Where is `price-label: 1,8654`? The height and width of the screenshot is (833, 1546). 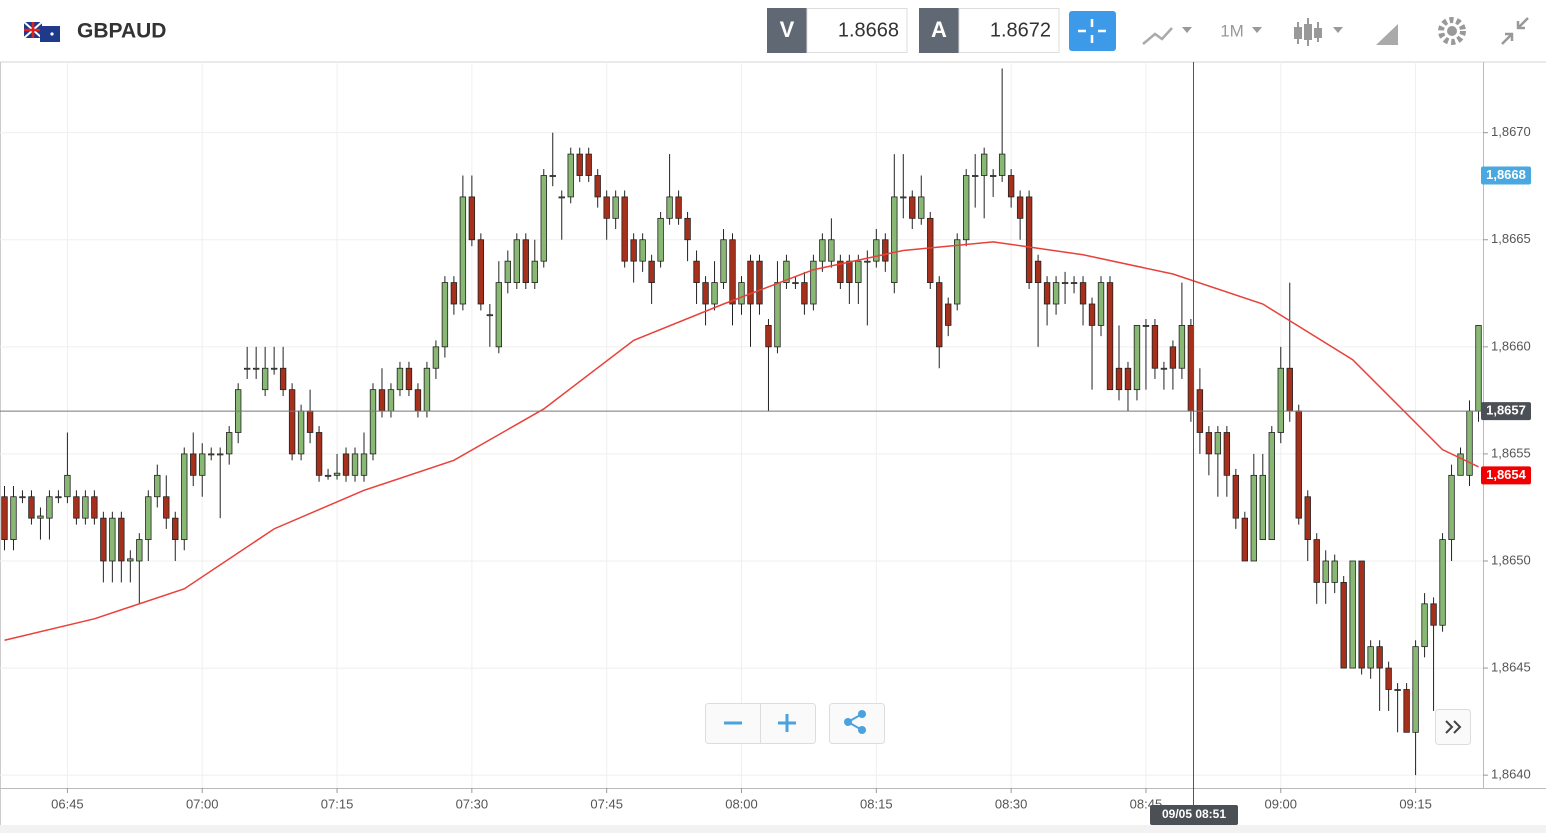 price-label: 1,8654 is located at coordinates (1506, 474).